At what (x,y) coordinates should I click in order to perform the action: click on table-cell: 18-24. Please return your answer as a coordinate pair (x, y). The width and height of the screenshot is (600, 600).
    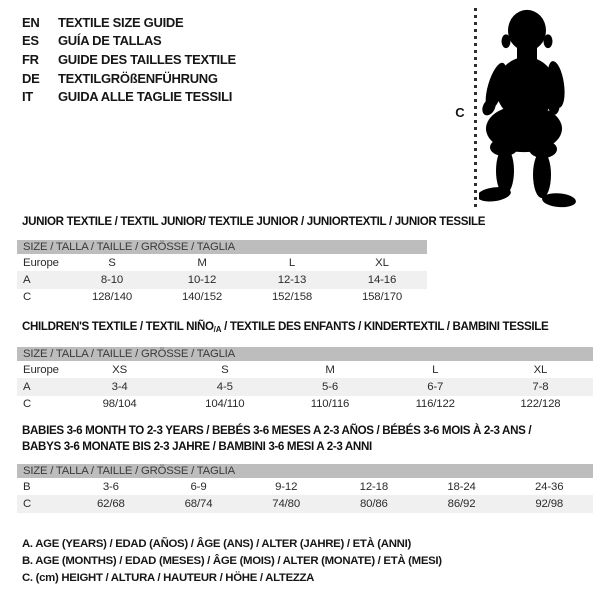
    Looking at the image, I should click on (461, 486).